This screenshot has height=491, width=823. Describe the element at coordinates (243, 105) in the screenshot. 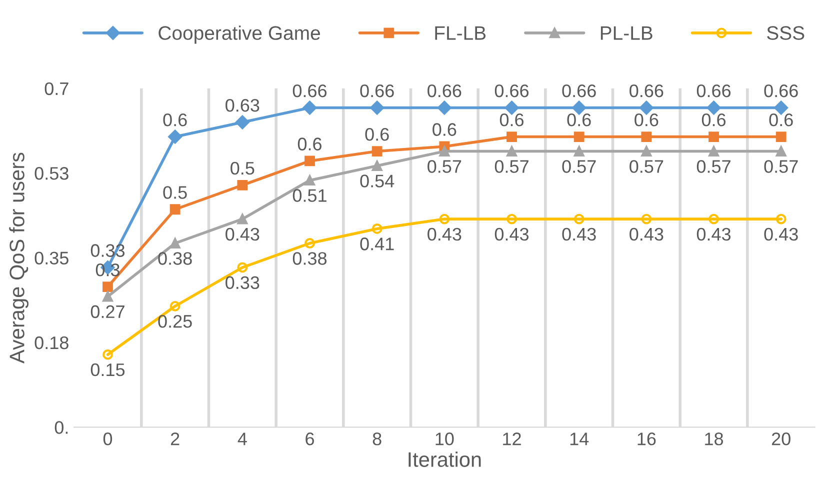

I see `data-label: 0.63` at that location.